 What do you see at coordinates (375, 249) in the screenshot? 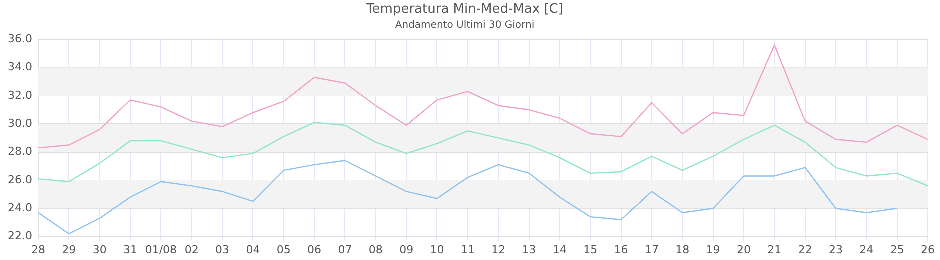
I see `x-tick-label: 08` at bounding box center [375, 249].